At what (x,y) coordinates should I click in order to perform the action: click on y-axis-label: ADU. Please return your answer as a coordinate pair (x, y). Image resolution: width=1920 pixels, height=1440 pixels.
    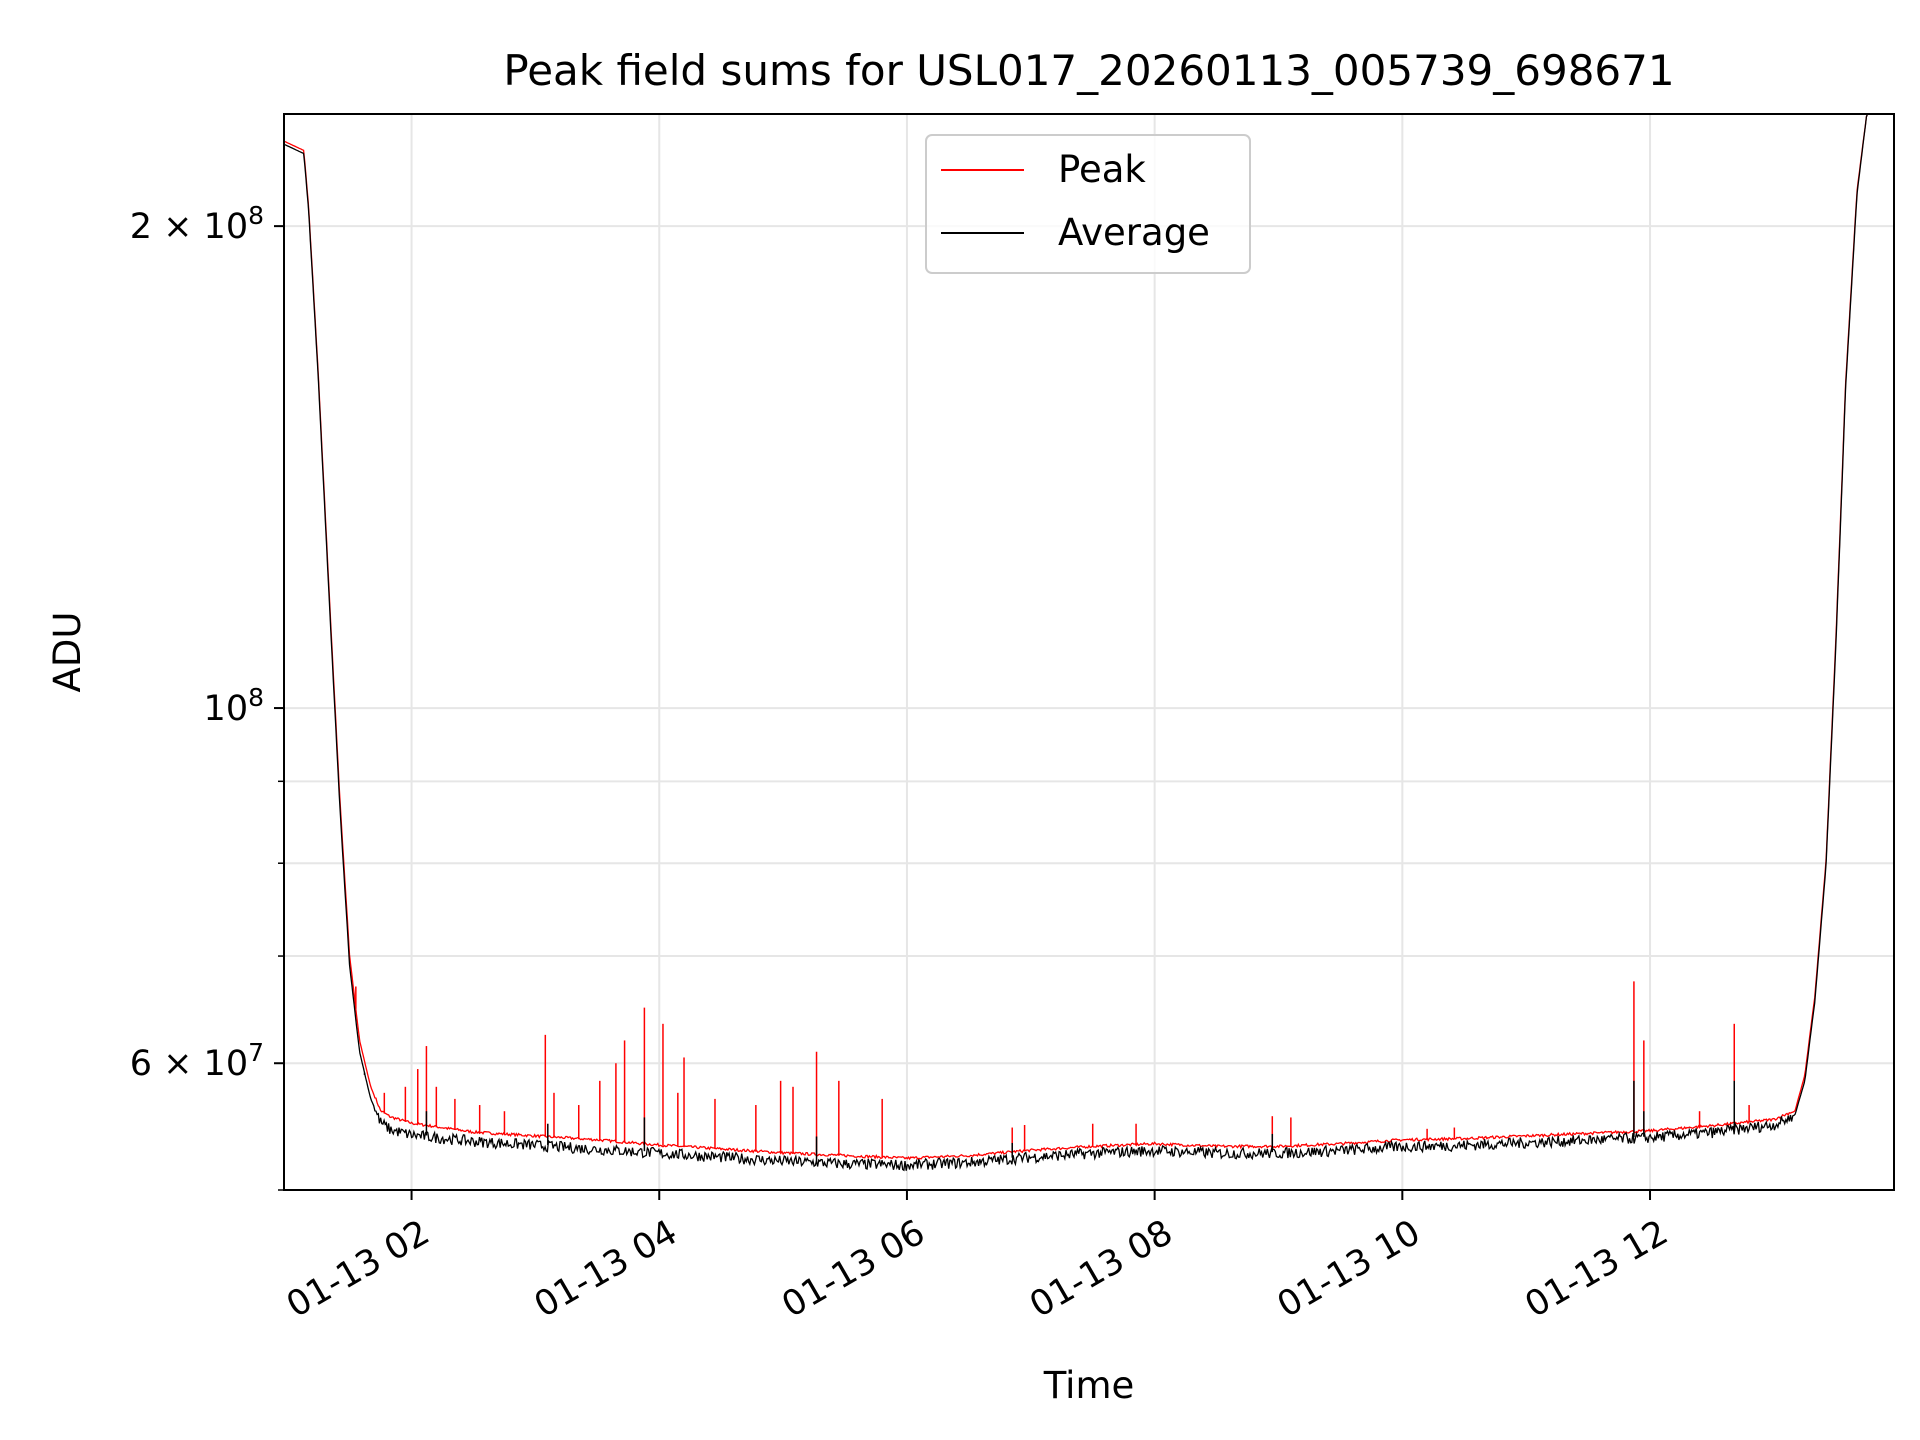
    Looking at the image, I should click on (67, 652).